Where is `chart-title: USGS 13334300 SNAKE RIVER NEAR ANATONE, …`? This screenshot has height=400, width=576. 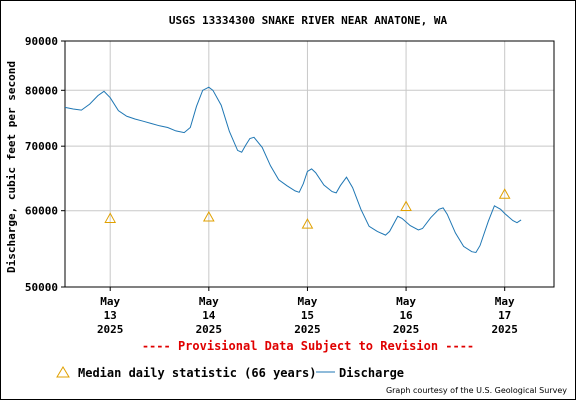
chart-title: USGS 13334300 SNAKE RIVER NEAR ANATONE, … is located at coordinates (308, 20).